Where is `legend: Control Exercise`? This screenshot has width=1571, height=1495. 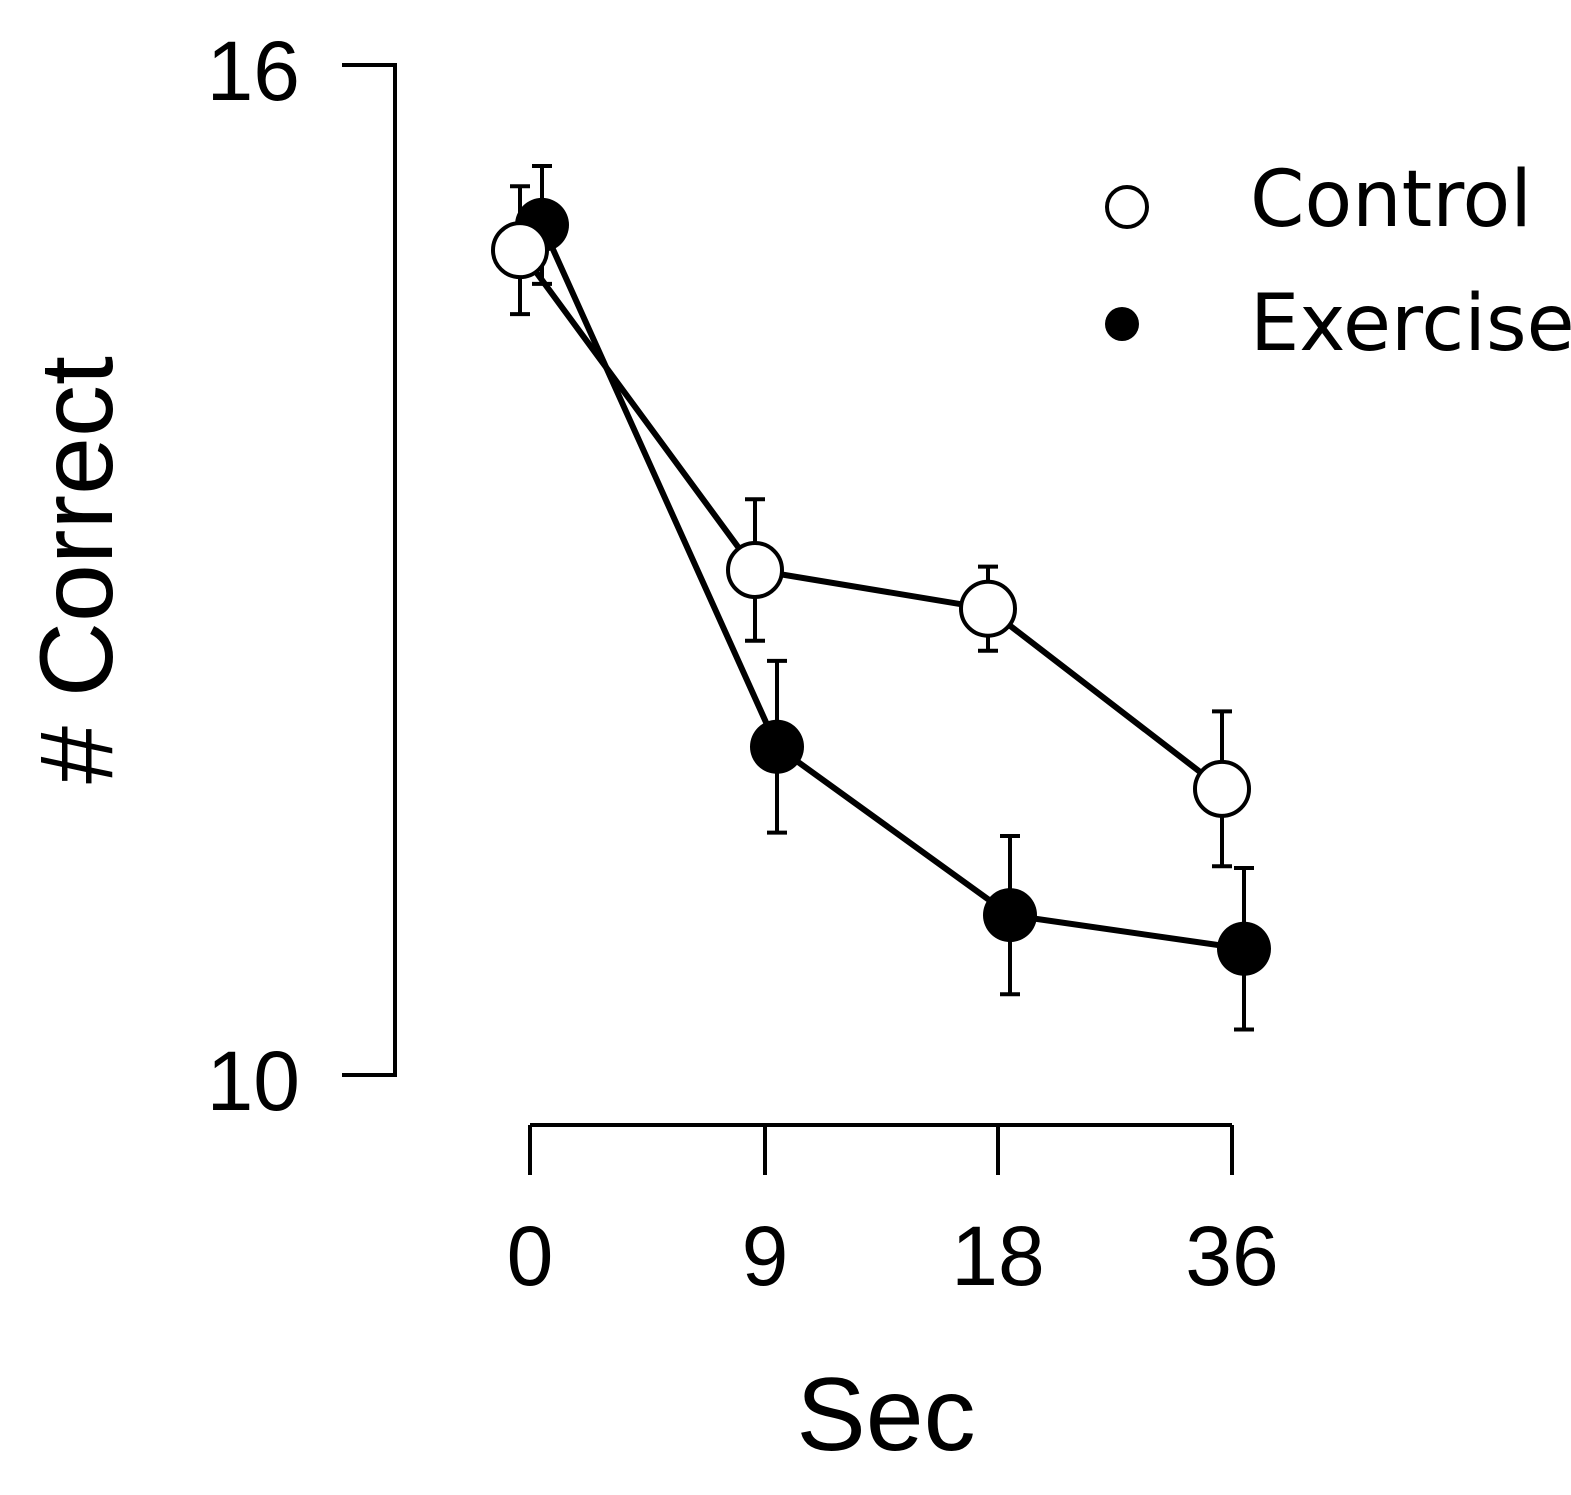
legend: Control Exercise is located at coordinates (1338, 262).